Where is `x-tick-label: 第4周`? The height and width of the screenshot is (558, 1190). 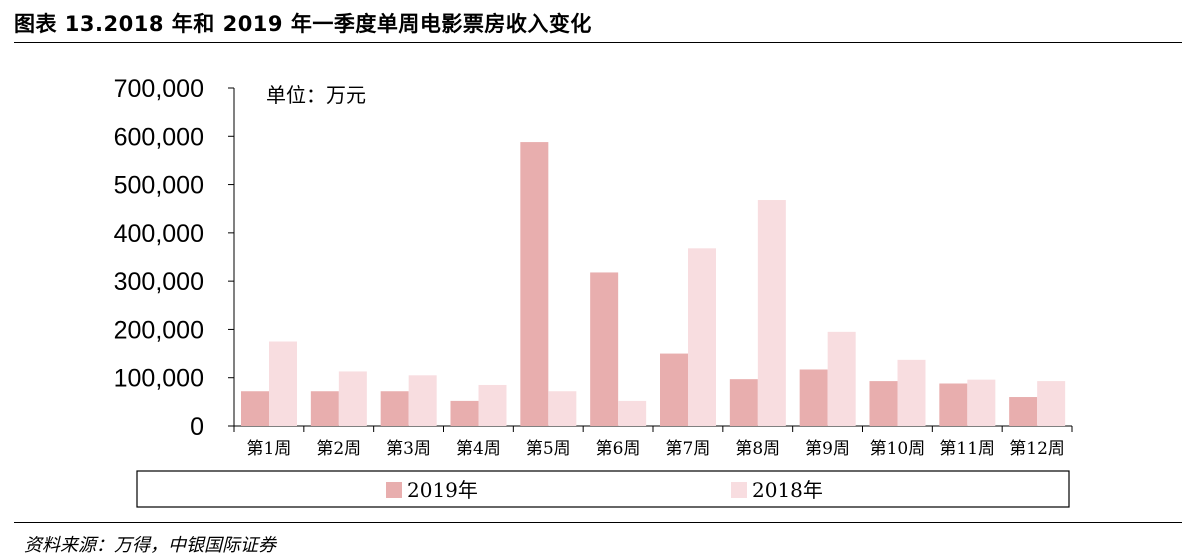 x-tick-label: 第4周 is located at coordinates (478, 449).